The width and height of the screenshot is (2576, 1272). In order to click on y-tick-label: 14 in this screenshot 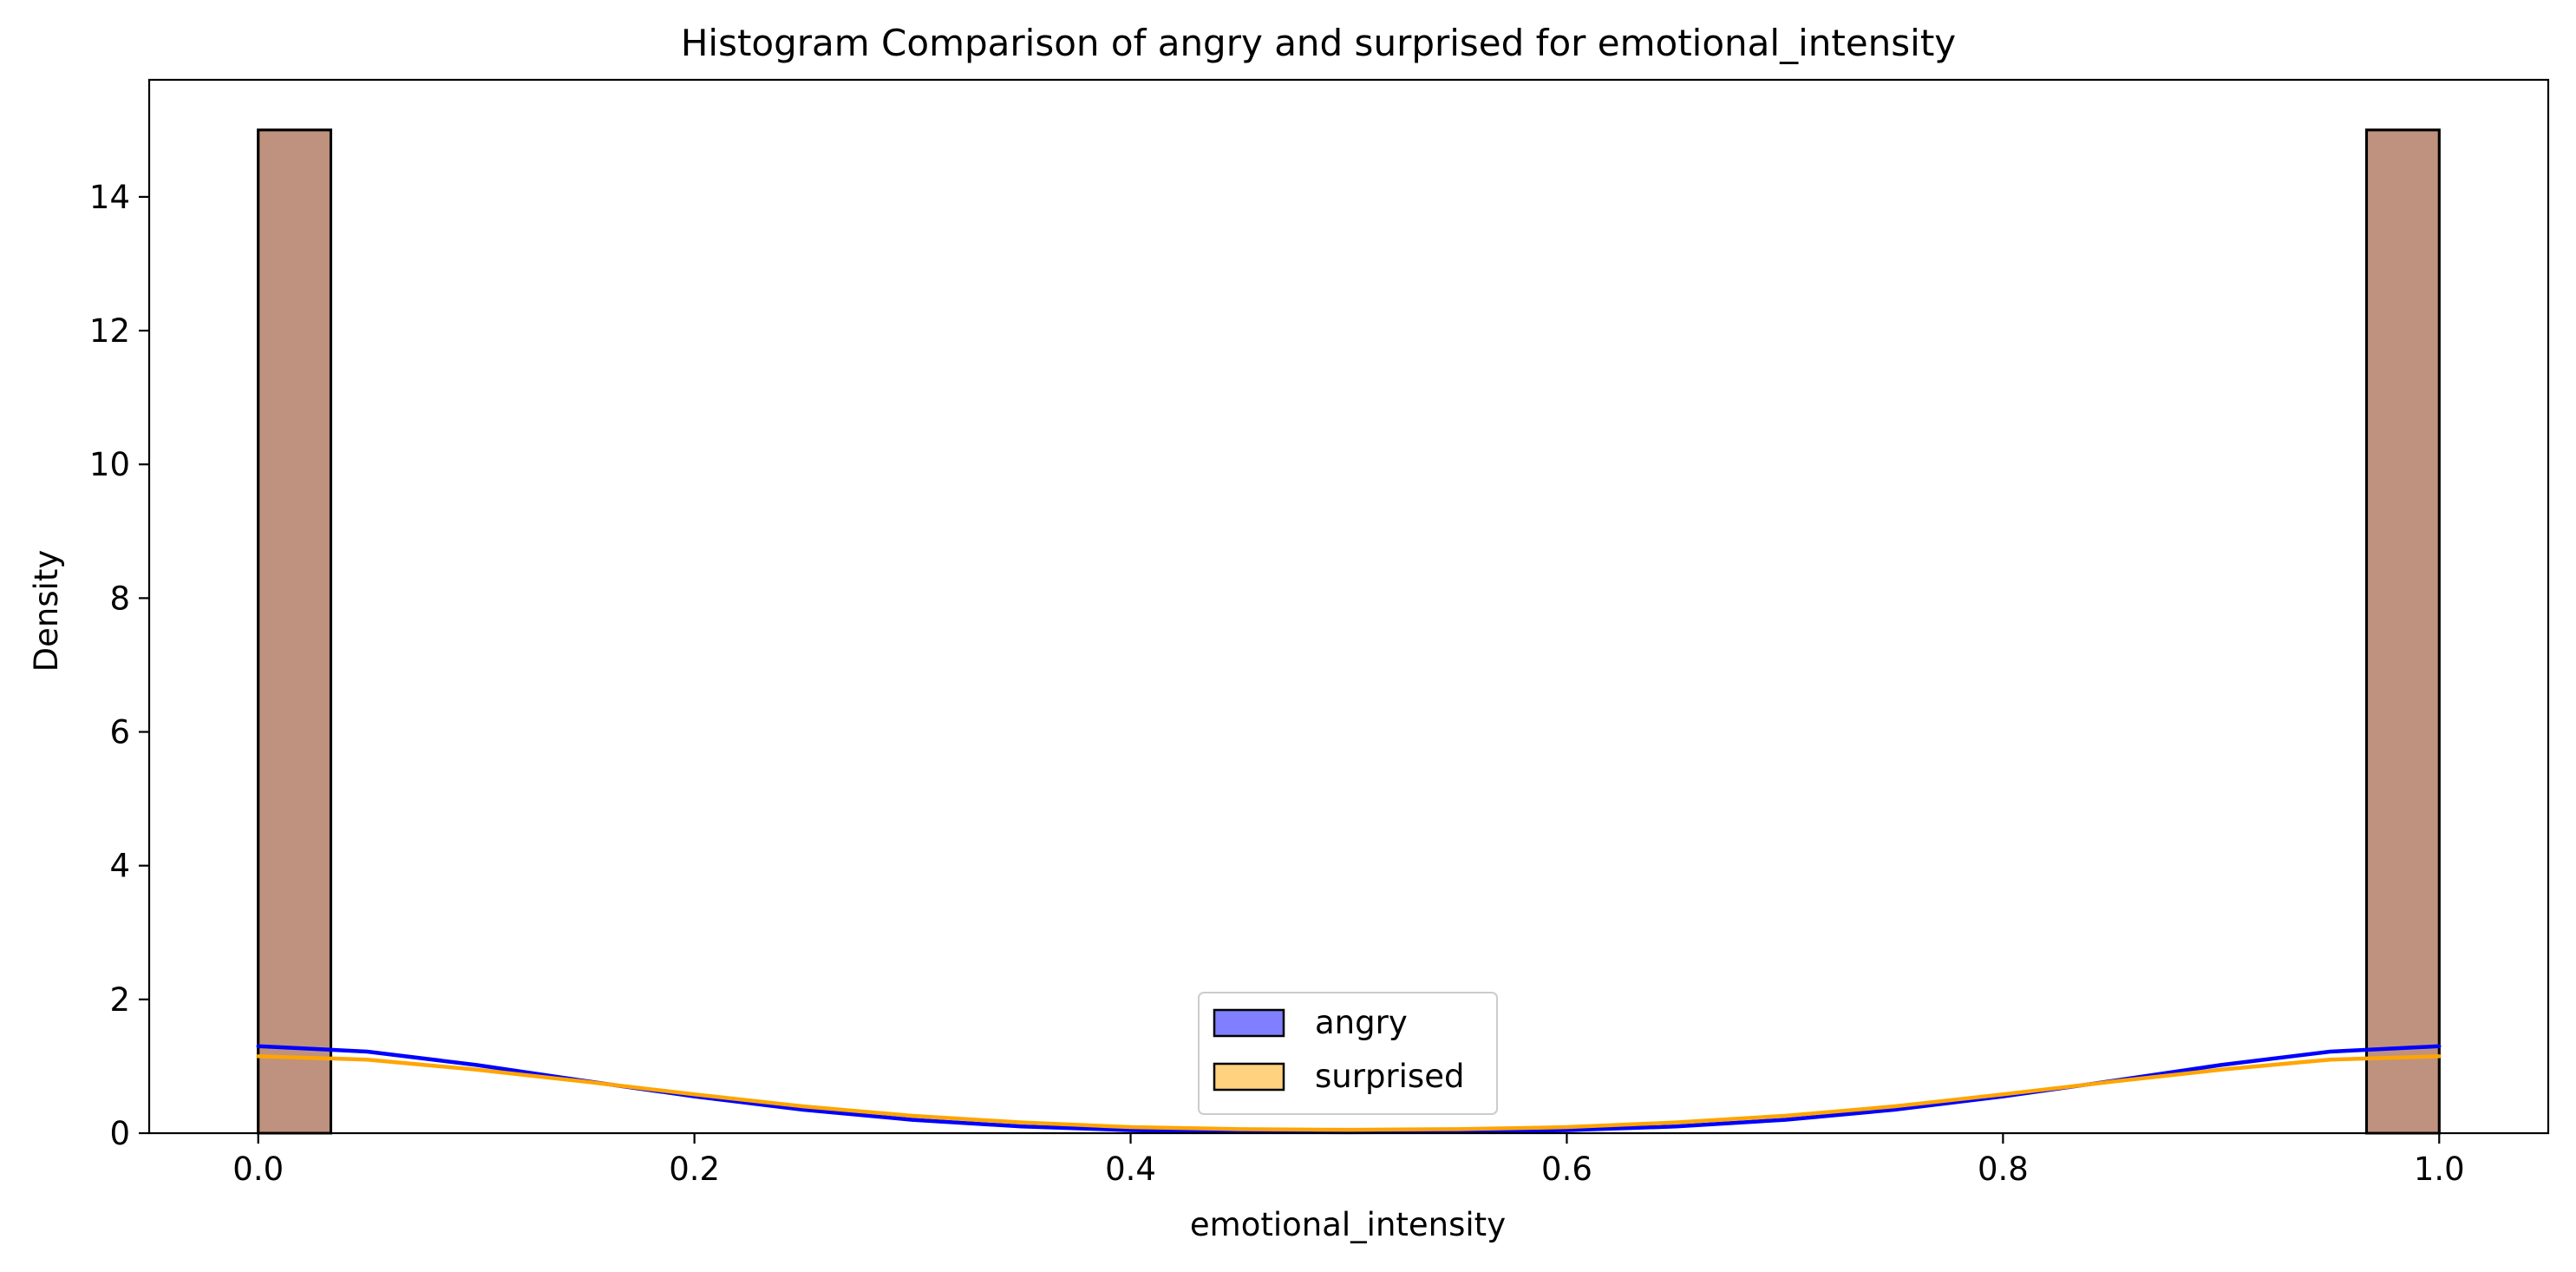, I will do `click(109, 197)`.